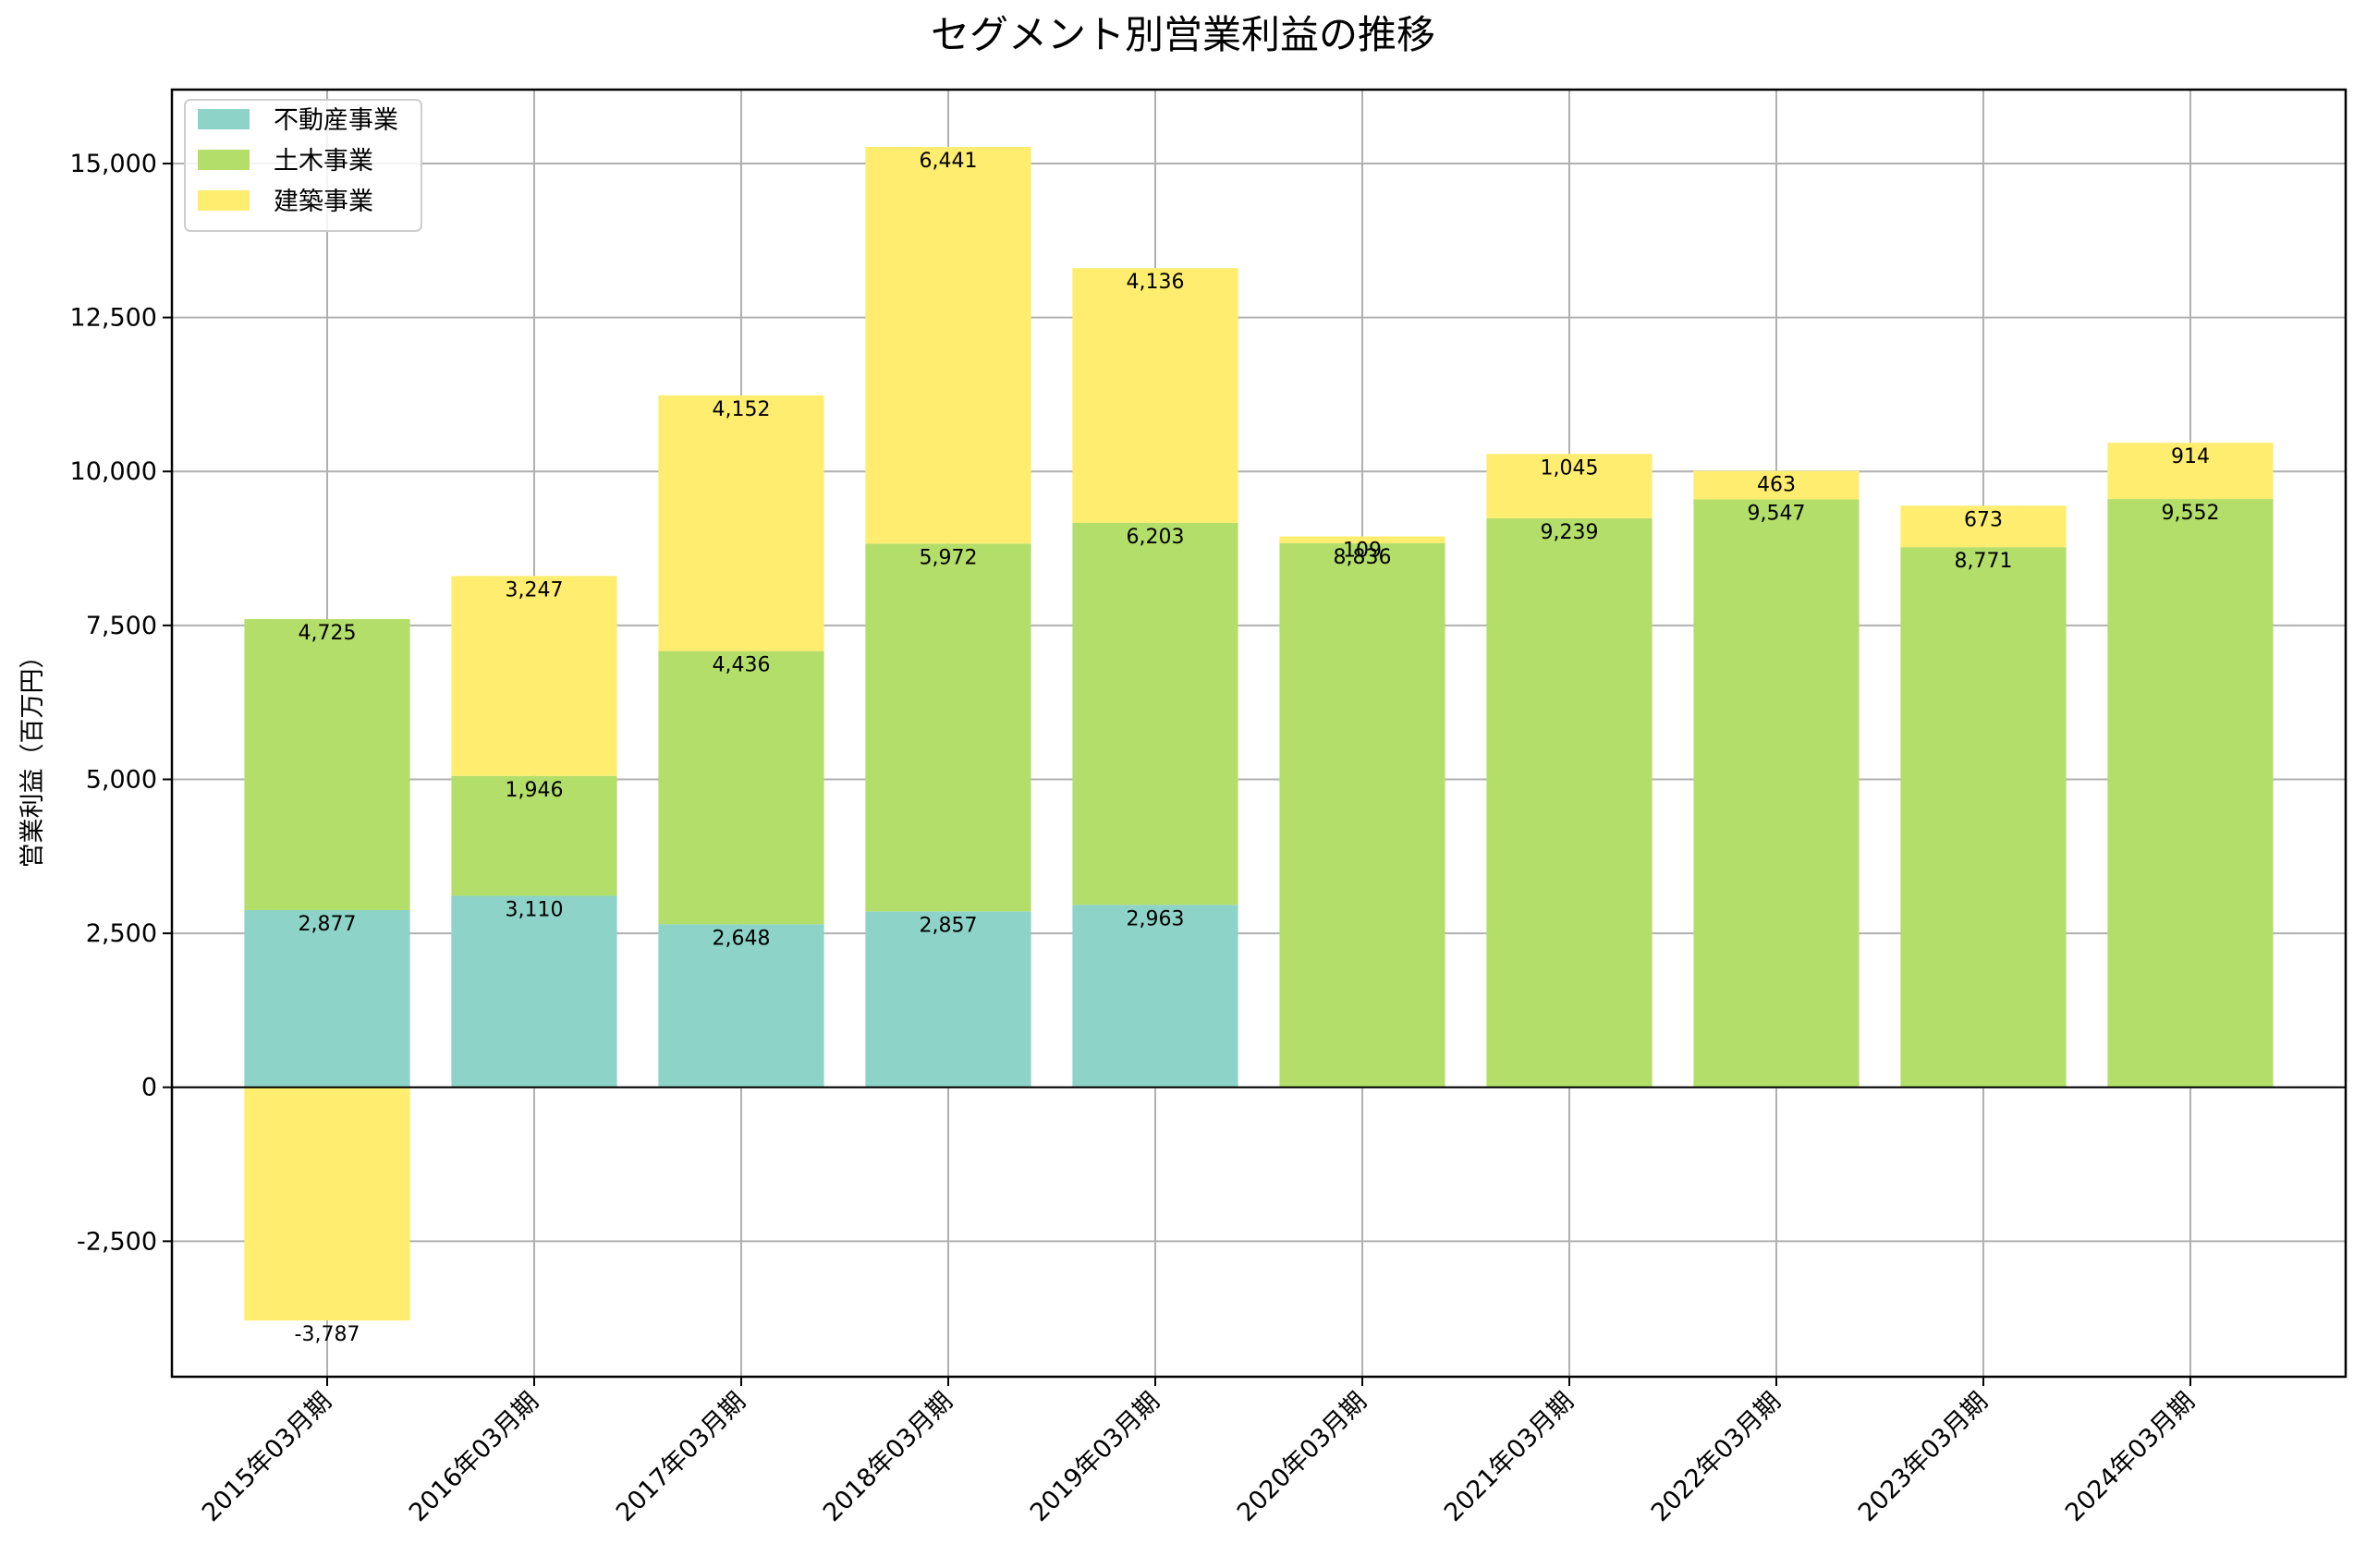 The image size is (2366, 1568). Describe the element at coordinates (742, 409) in the screenshot. I see `data-label: 4,152` at that location.